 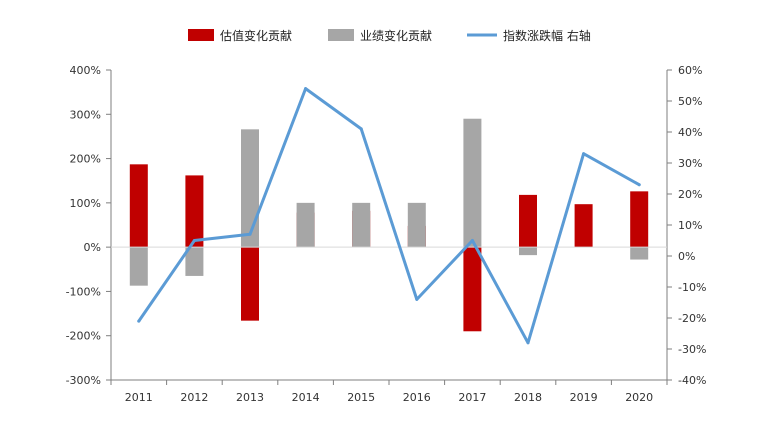 I want to click on index-change-point-2015, so click(x=361, y=129).